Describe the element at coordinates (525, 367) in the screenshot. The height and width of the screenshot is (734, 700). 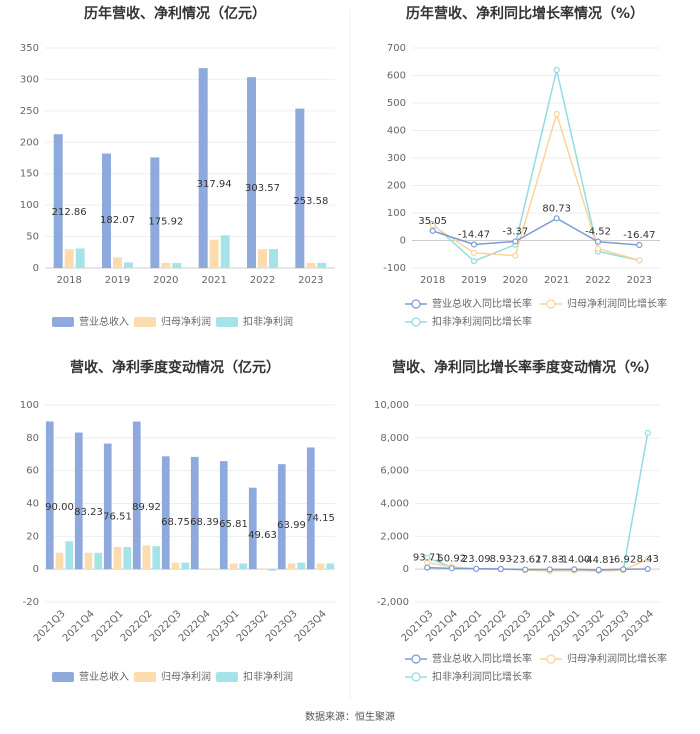
I see `chart-title: 营收、净利同比增长率季度变动情况（%）` at that location.